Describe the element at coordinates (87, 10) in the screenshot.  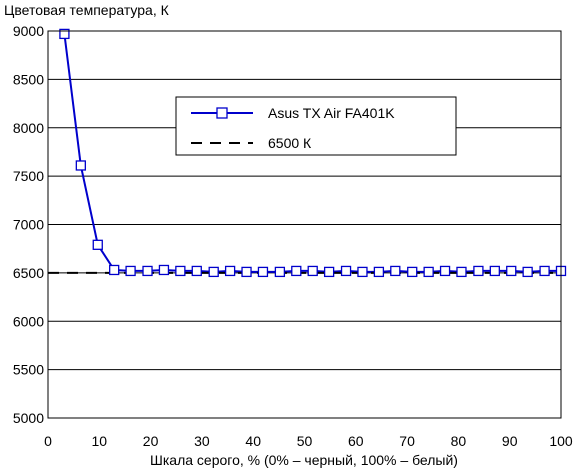
I see `y-axis-title: Цветовая температура, К` at that location.